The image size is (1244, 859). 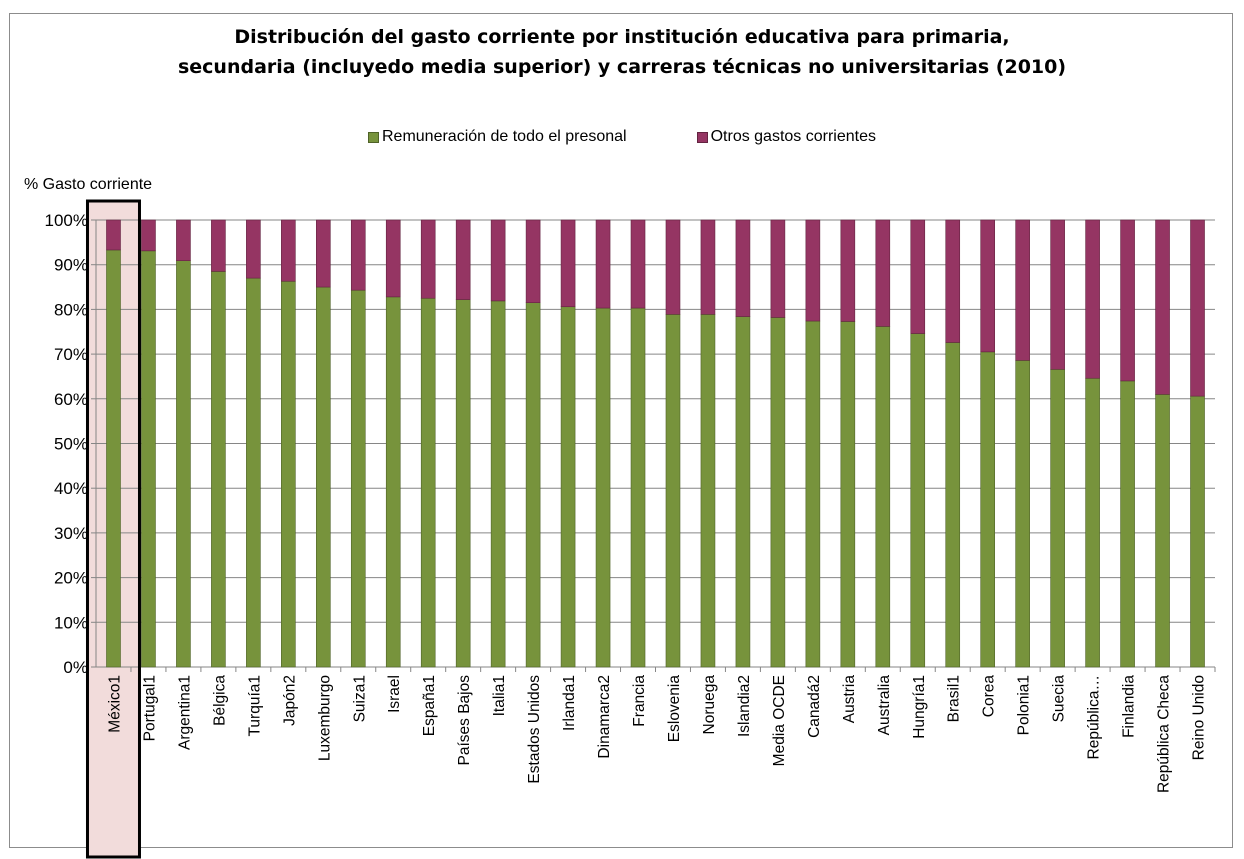 What do you see at coordinates (71, 354) in the screenshot?
I see `y-tick-label: 70%` at bounding box center [71, 354].